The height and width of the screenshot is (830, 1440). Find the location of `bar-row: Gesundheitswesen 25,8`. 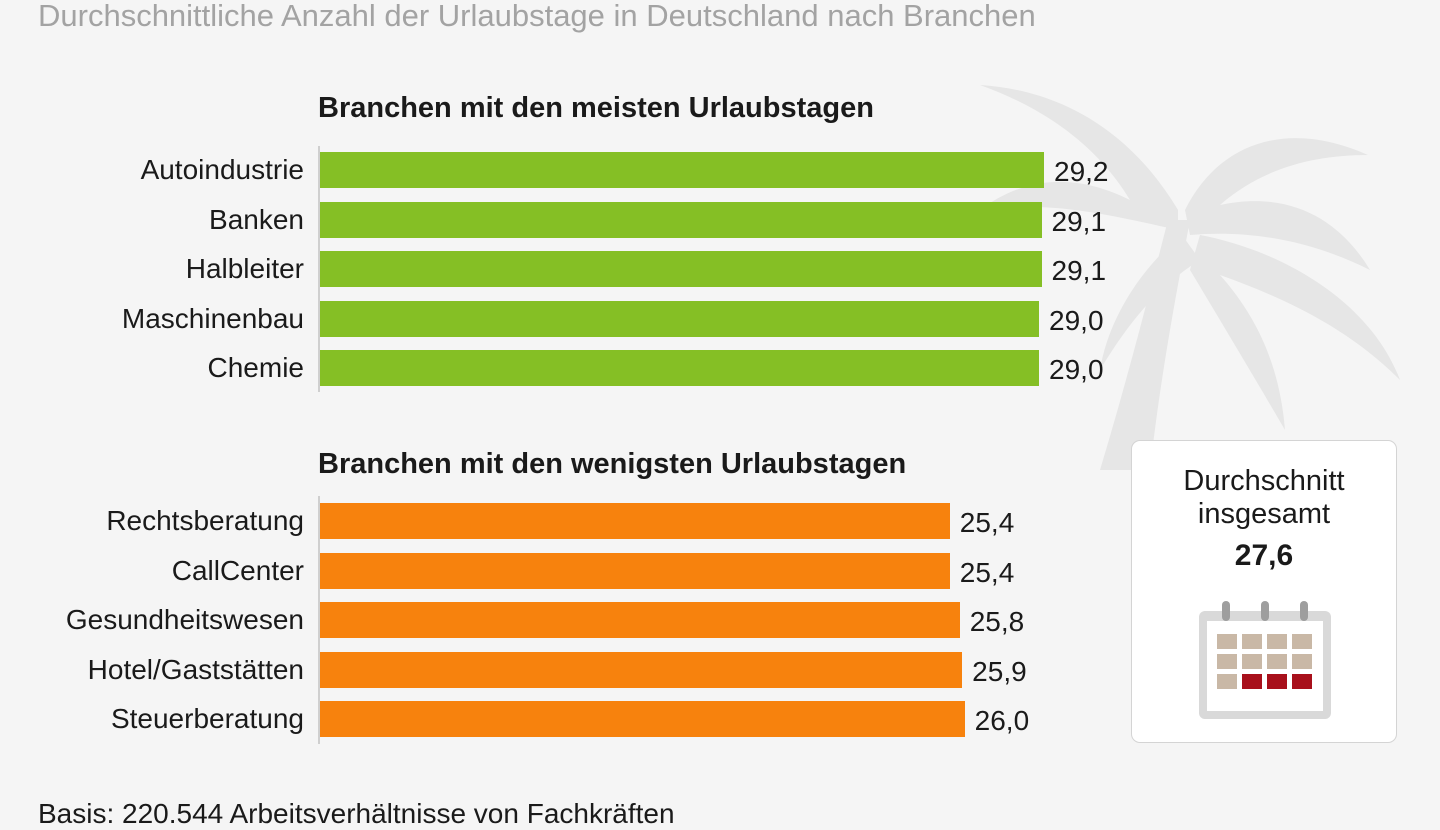

bar-row: Gesundheitswesen 25,8 is located at coordinates (720, 620).